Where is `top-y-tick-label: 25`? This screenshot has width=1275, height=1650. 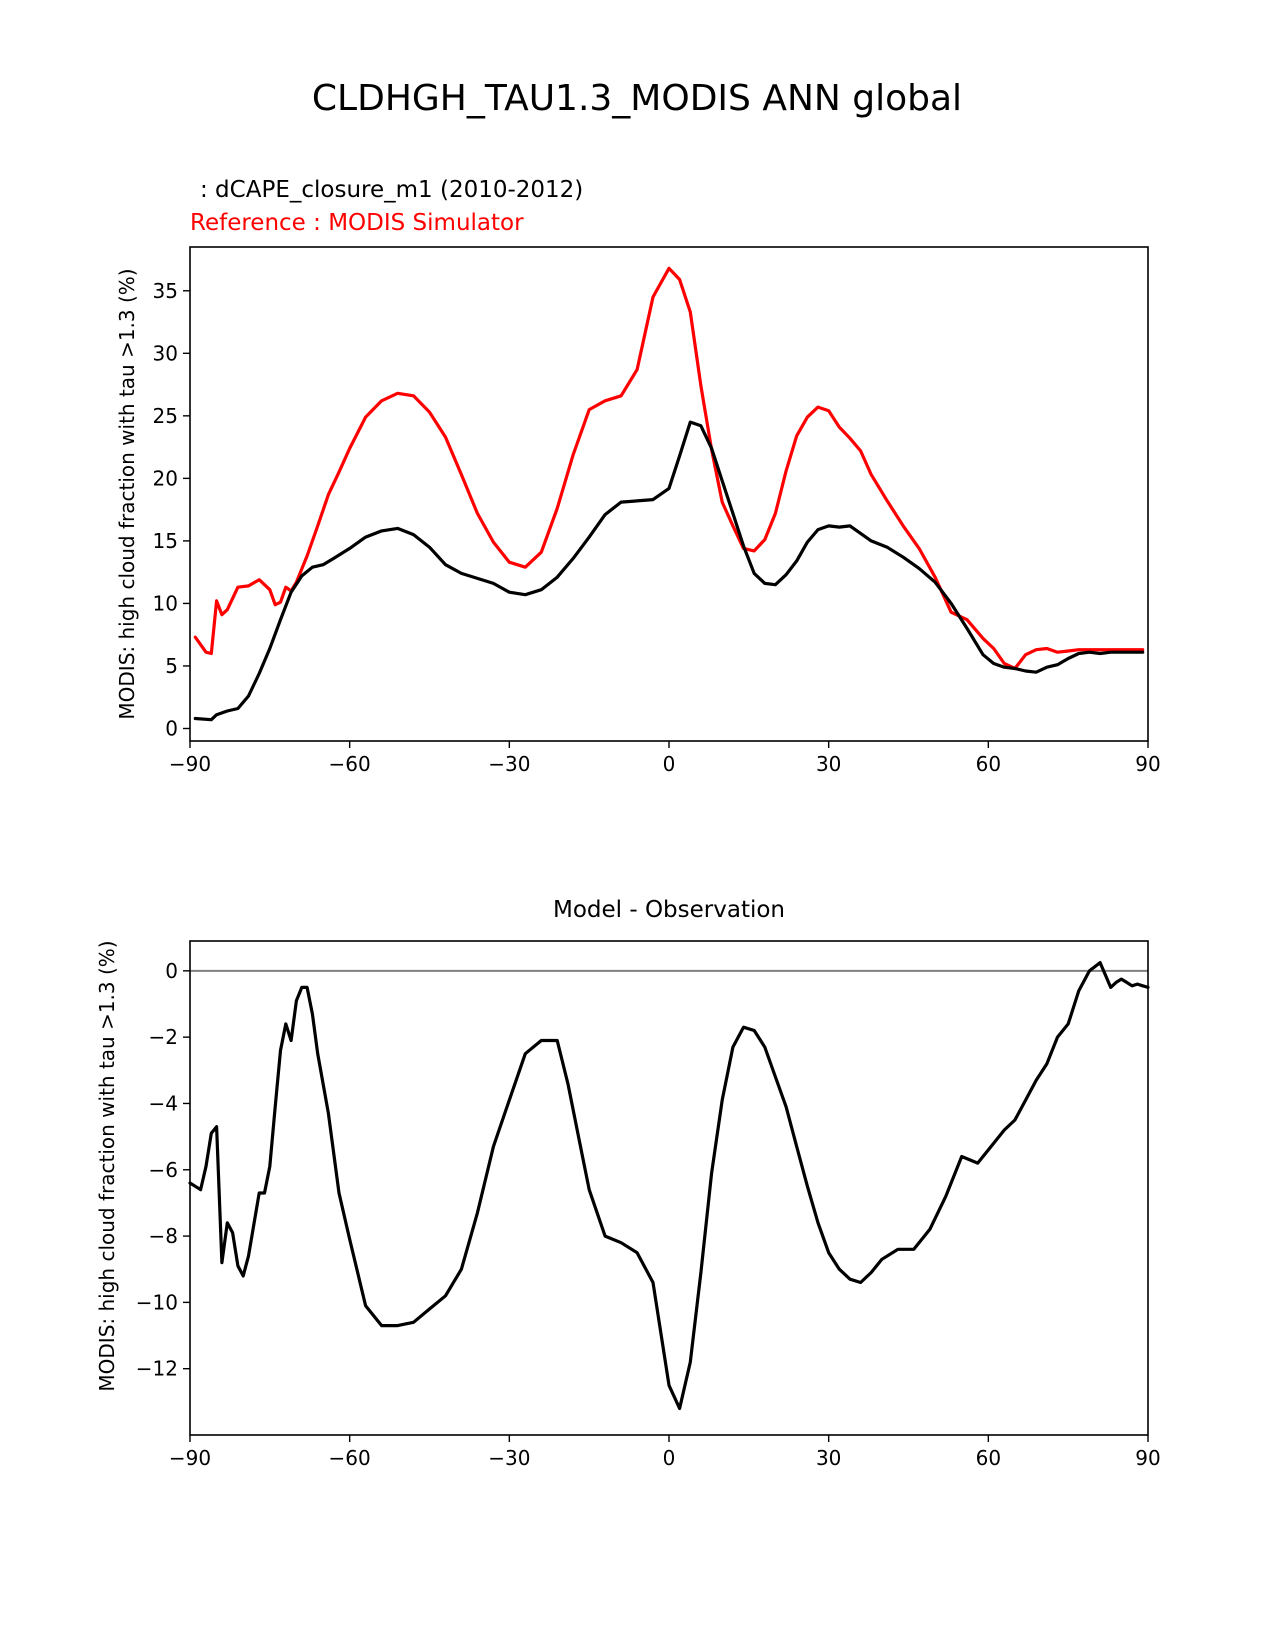
top-y-tick-label: 25 is located at coordinates (165, 416).